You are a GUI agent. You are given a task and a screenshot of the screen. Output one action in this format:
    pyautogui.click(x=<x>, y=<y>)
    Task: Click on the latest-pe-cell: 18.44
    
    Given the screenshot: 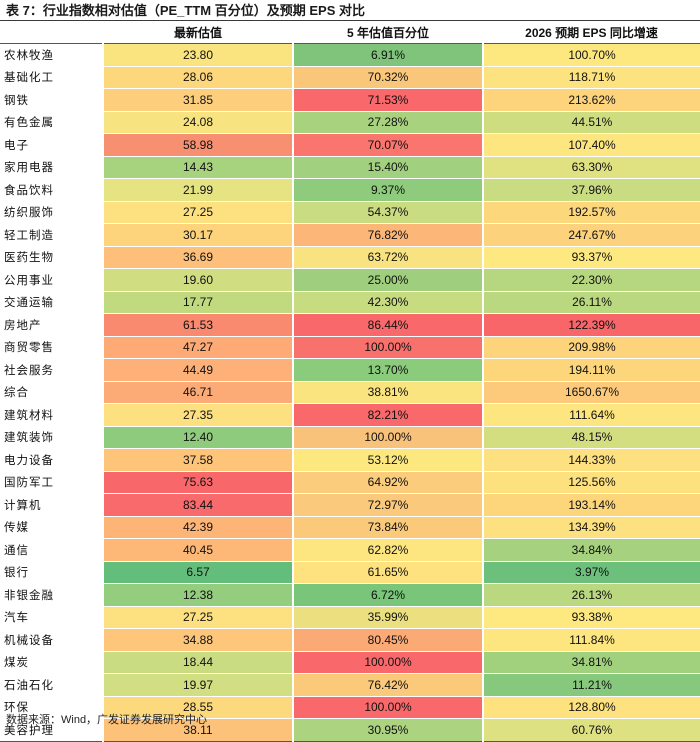 What is the action you would take?
    pyautogui.click(x=197, y=662)
    